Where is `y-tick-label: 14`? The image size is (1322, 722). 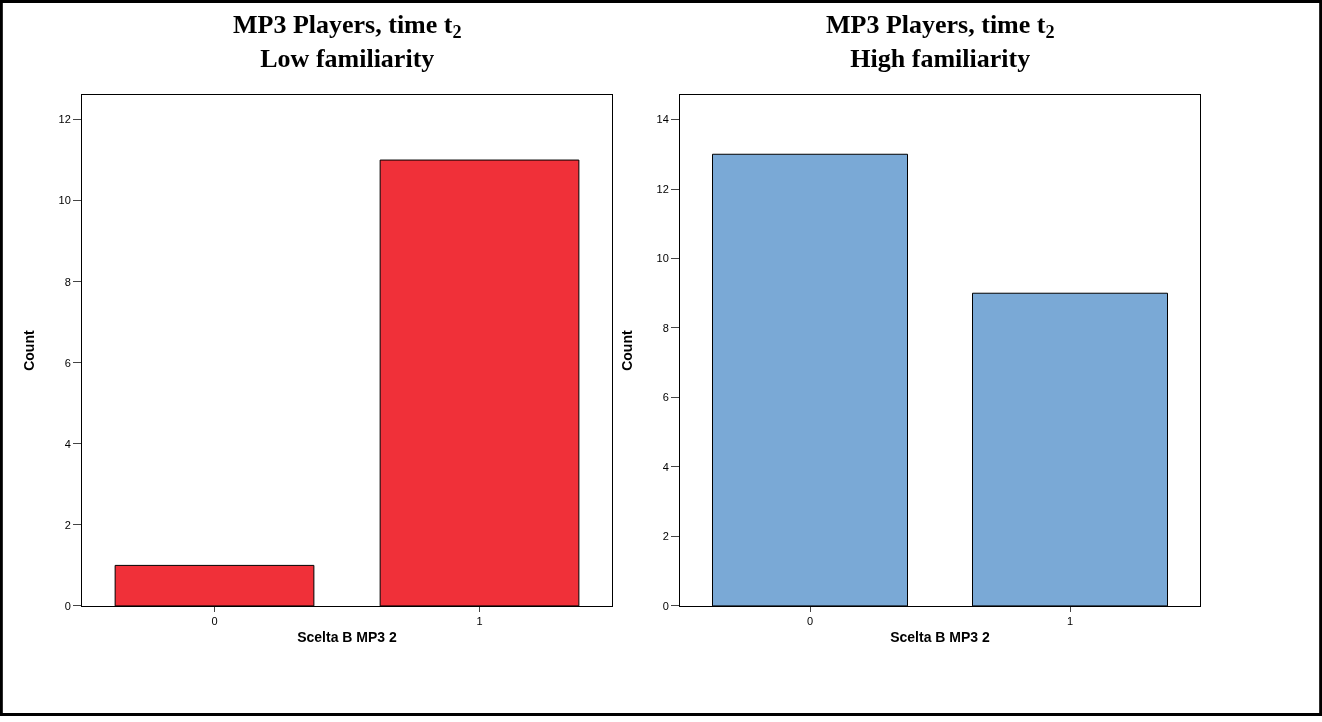 y-tick-label: 14 is located at coordinates (662, 119).